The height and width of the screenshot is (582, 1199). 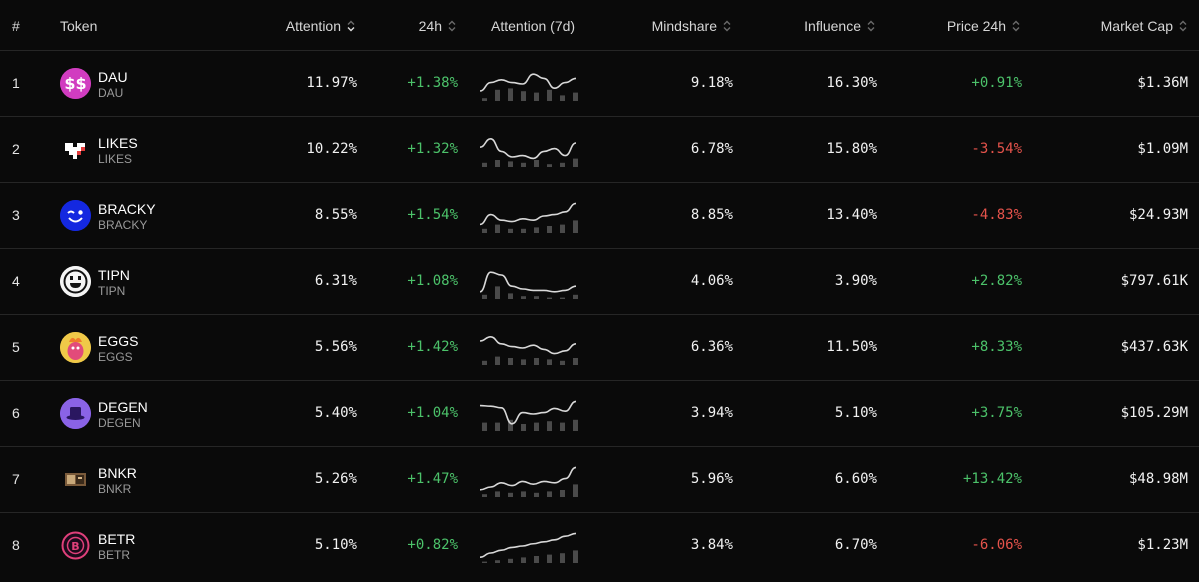 I want to click on col-price-24h-header: Price 24h, so click(x=984, y=25).